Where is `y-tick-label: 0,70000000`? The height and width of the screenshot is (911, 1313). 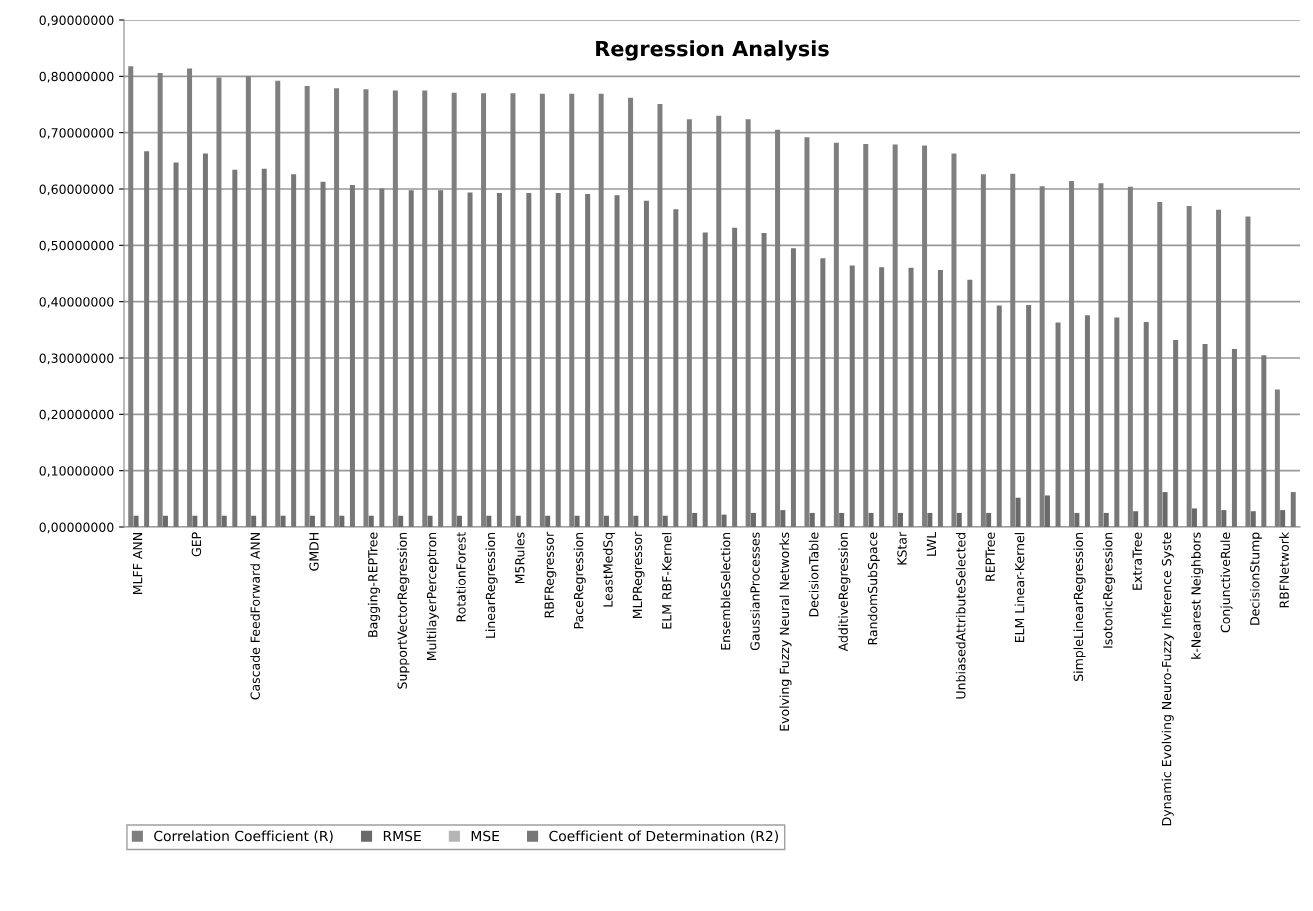 y-tick-label: 0,70000000 is located at coordinates (76, 133).